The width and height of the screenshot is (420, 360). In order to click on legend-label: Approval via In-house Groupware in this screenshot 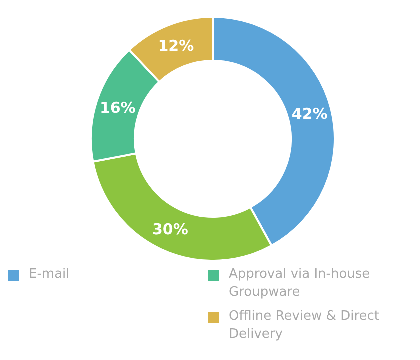, I will do `click(300, 284)`.